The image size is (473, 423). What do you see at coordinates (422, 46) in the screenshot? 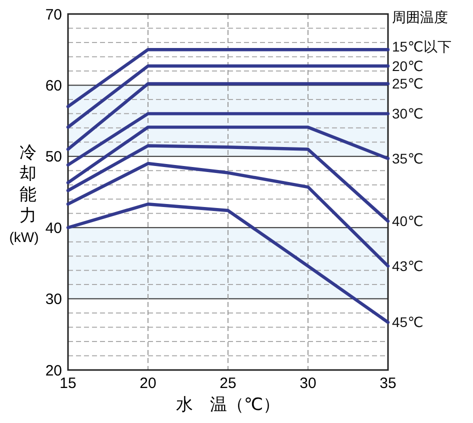
I see `series-label: 15℃以下` at bounding box center [422, 46].